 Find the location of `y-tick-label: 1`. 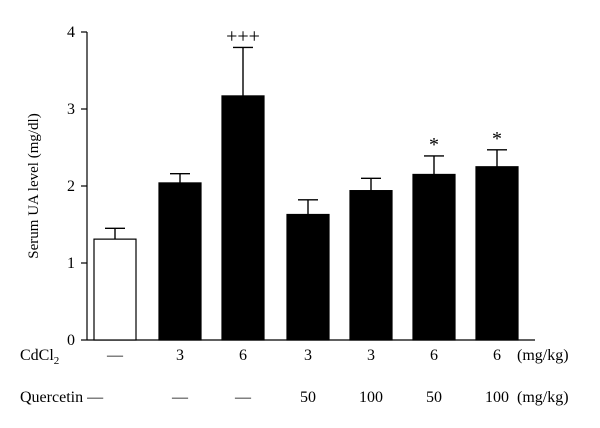

y-tick-label: 1 is located at coordinates (71, 263).